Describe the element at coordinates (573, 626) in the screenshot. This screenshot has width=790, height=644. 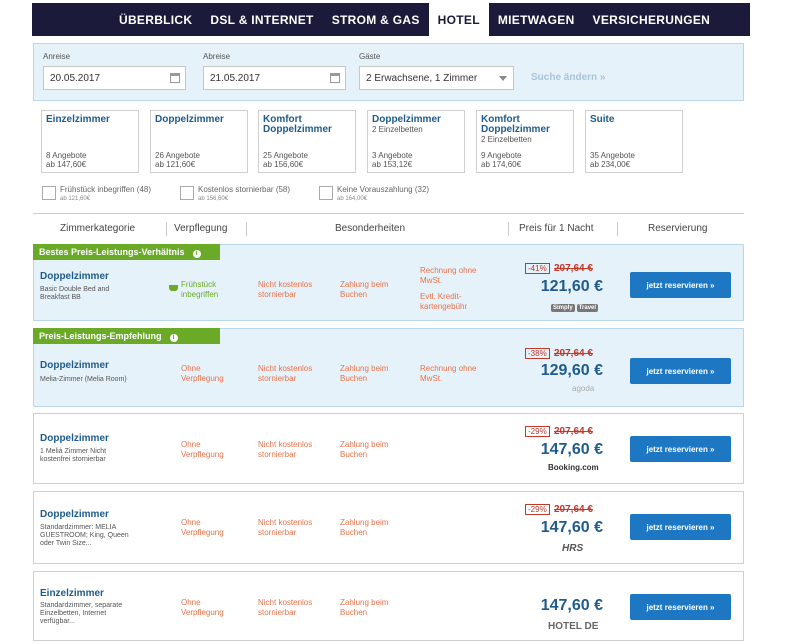
I see `provider-logo: HOTEL DE` at that location.